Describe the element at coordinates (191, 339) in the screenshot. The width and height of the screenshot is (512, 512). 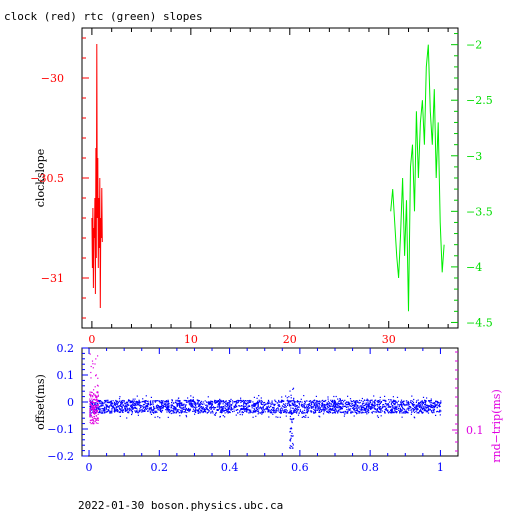
I see `top-x-tick-label: 10` at that location.